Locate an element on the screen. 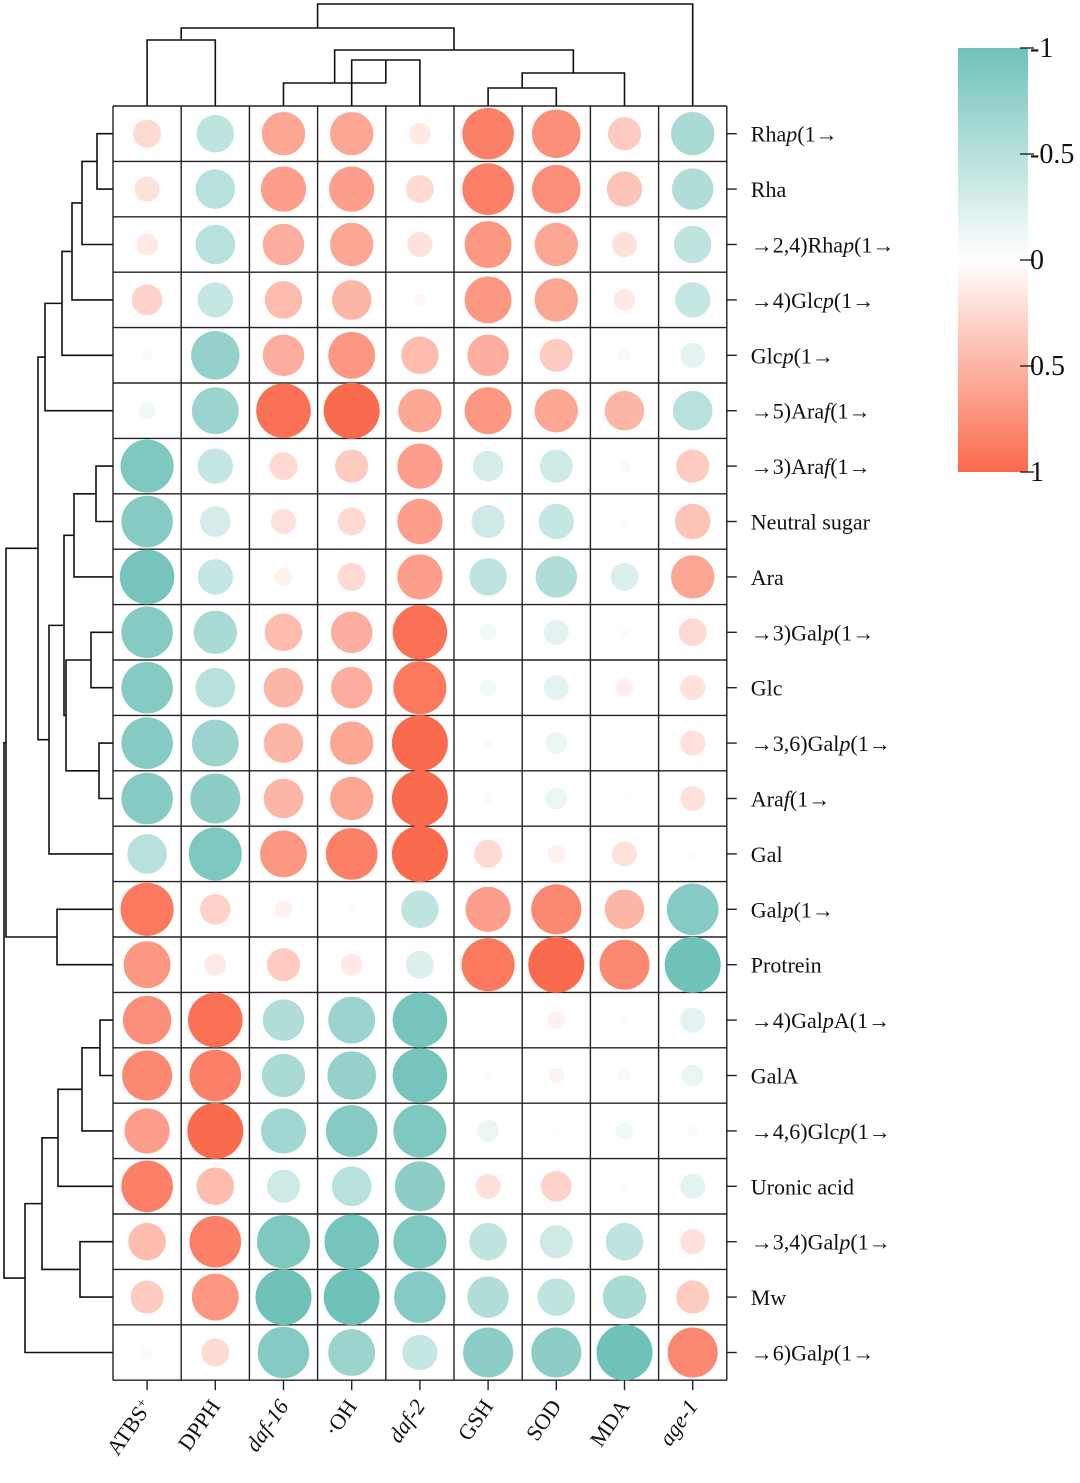 This screenshot has width=1080, height=1483. bubble-atbs-r7 is located at coordinates (147, 521).